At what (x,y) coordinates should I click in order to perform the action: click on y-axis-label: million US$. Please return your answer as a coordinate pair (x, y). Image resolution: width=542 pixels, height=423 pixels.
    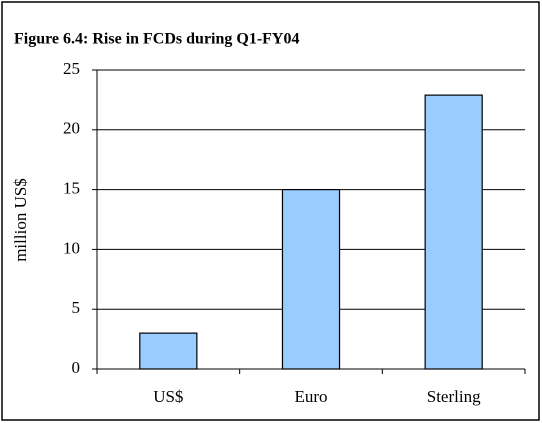
    Looking at the image, I should click on (20, 220).